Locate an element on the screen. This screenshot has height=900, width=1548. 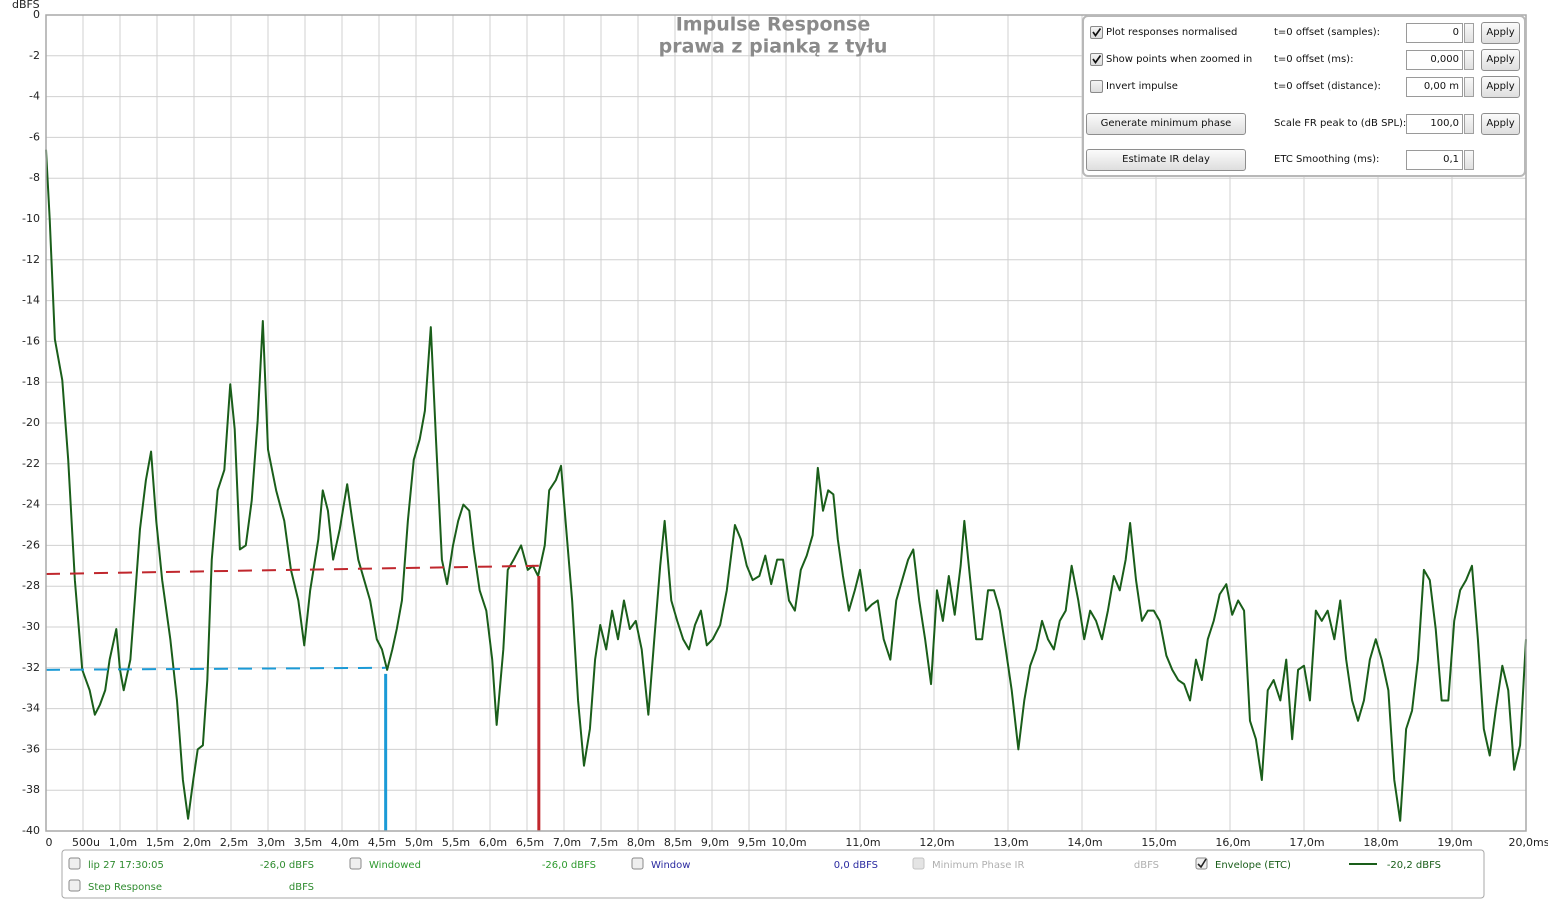
field-label: t=0 offset (distance): is located at coordinates (1327, 86).